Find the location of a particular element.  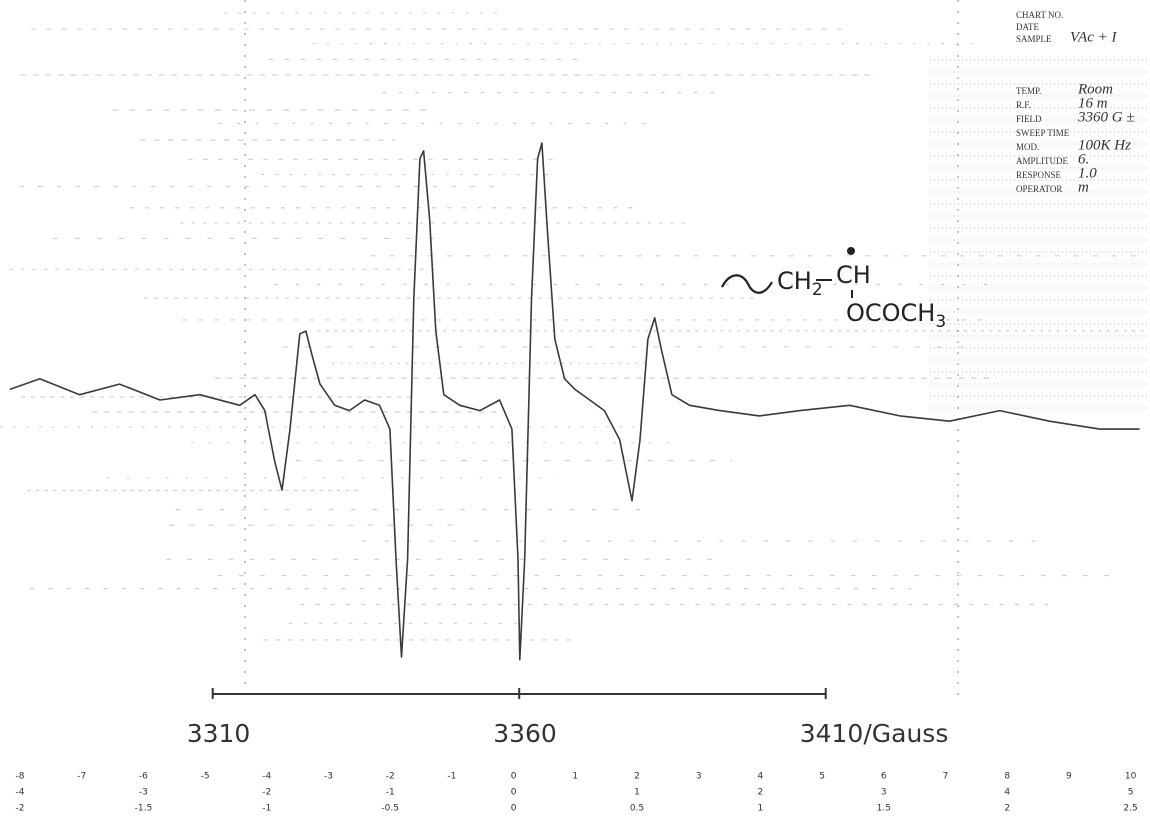

parameter-label: DATE is located at coordinates (1027, 27).